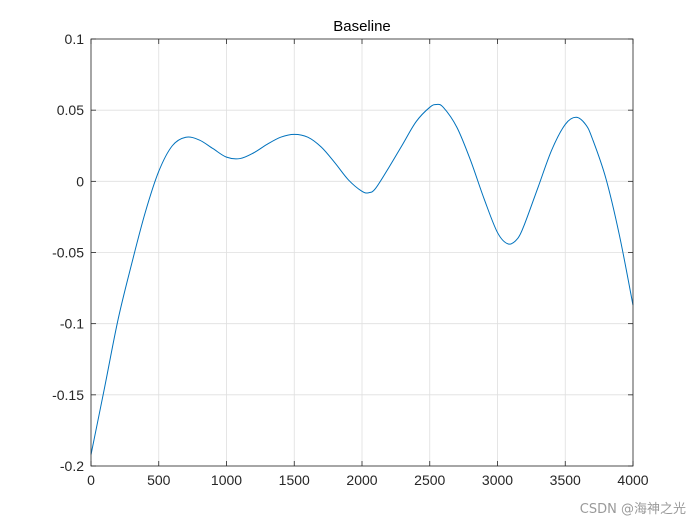  Describe the element at coordinates (72, 466) in the screenshot. I see `y-tick-label: -0.2` at that location.